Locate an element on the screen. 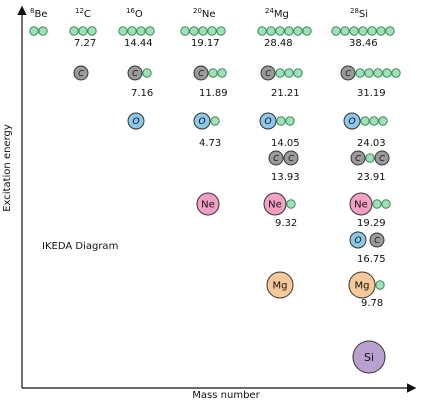  o-cluster-mg24-label: O is located at coordinates (267, 122).